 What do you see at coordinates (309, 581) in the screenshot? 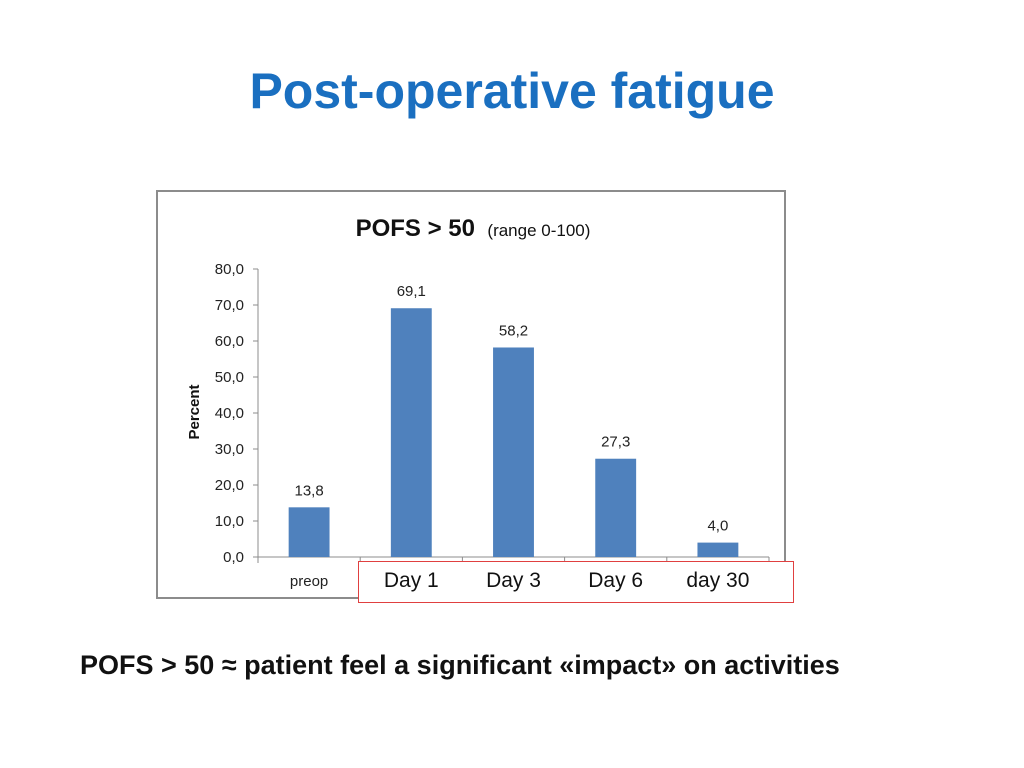
I see `x-tick-label: preop` at bounding box center [309, 581].